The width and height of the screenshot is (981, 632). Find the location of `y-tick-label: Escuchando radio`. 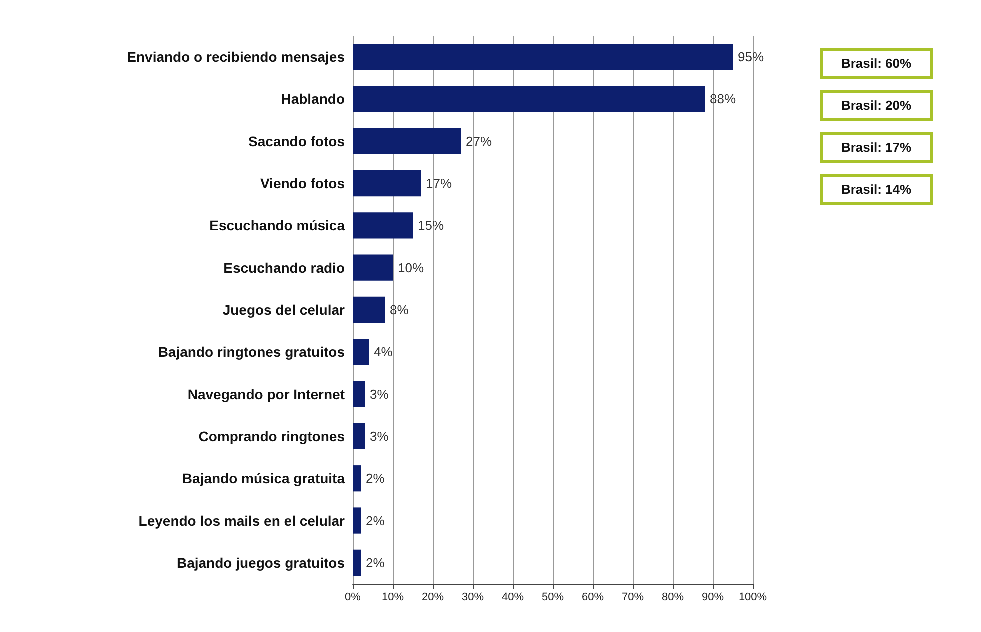

y-tick-label: Escuchando radio is located at coordinates (284, 268).